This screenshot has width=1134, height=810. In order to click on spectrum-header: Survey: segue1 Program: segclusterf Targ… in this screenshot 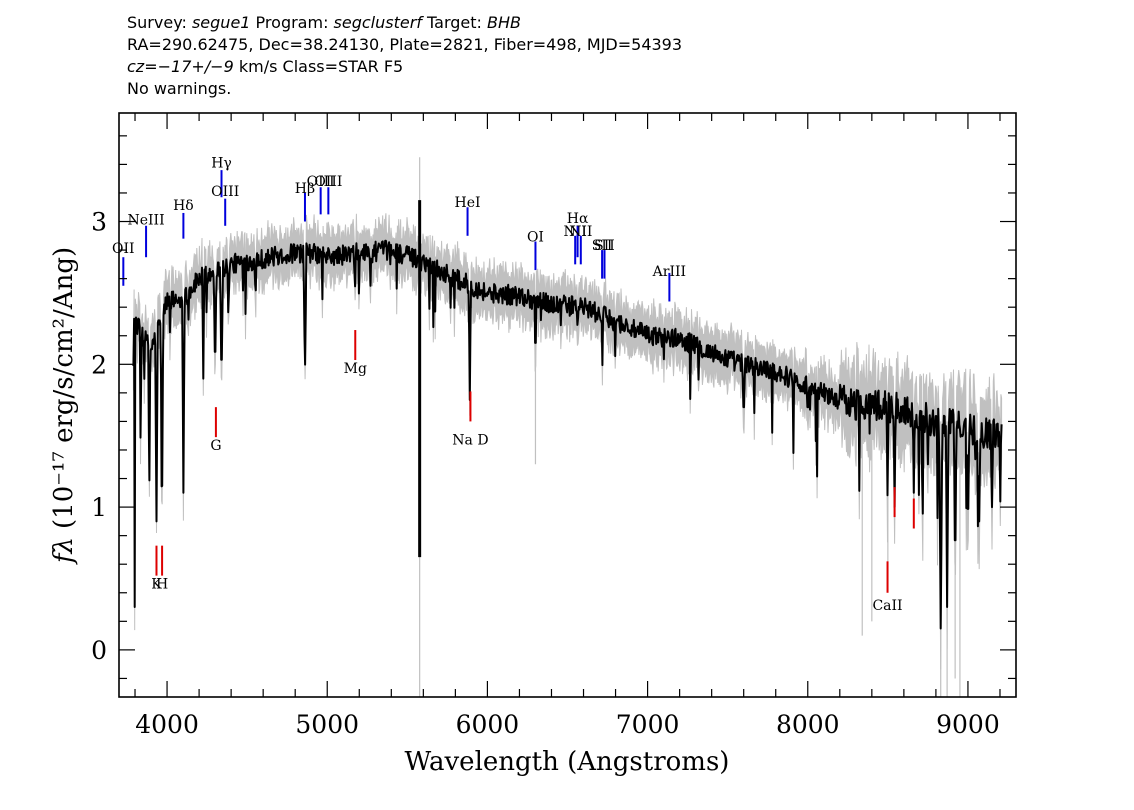, I will do `click(627, 56)`.